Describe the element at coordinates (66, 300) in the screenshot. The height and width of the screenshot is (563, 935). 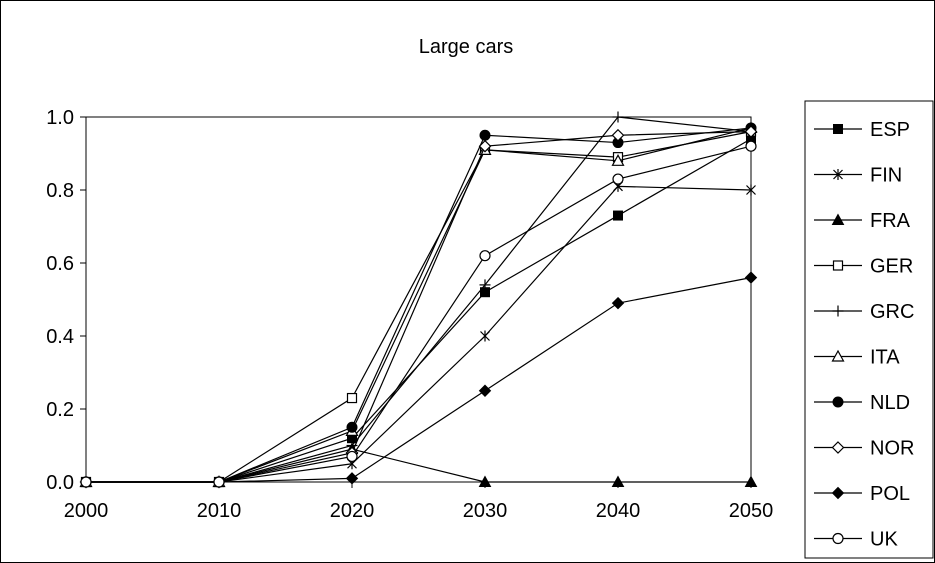
I see `y-axis: 0.0 0.2 0.4 0.6 0.8 1.0` at that location.